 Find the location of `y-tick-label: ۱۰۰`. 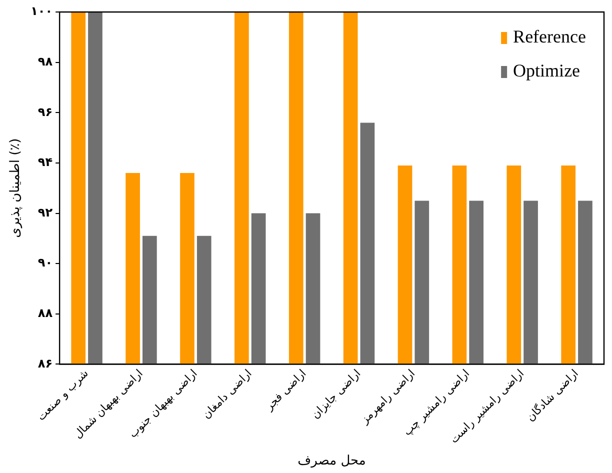

y-tick-label: ۱۰۰ is located at coordinates (41, 11).